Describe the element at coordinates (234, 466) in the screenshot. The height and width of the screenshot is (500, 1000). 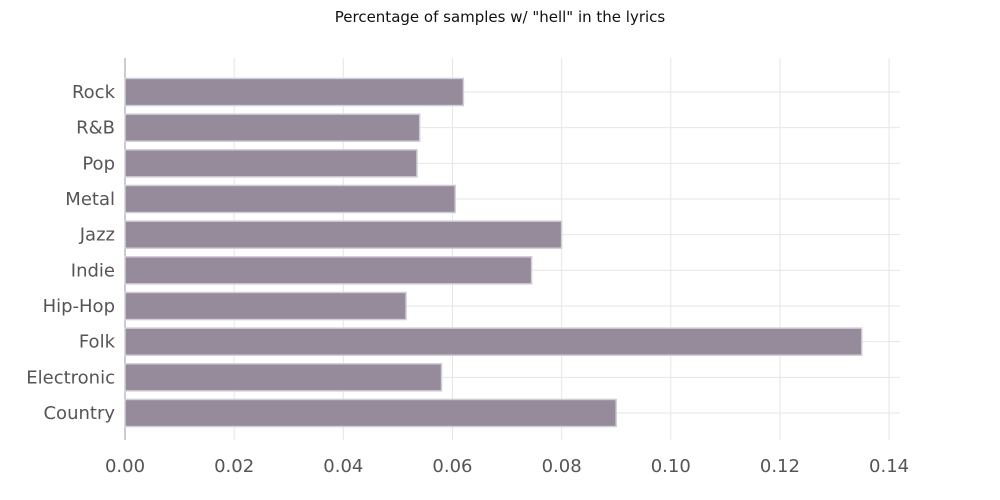
I see `x-tick-label: 0.02` at that location.